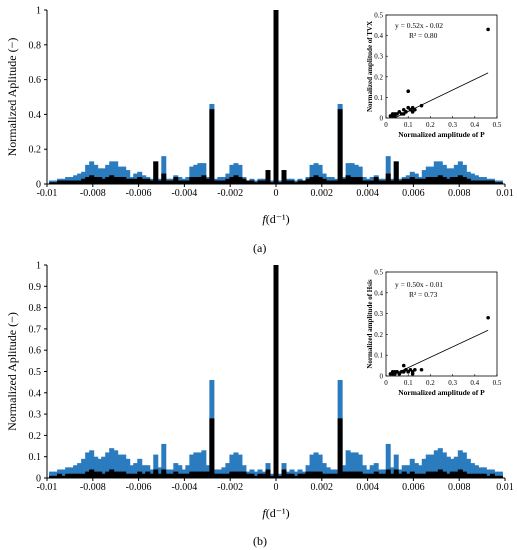  I want to click on inset-x-tick-label: 0.4, so click(474, 125).